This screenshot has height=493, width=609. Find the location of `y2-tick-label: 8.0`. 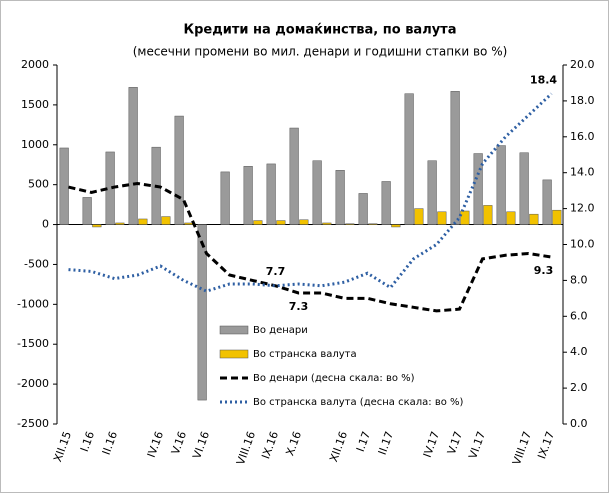

y2-tick-label: 8.0 is located at coordinates (579, 279).